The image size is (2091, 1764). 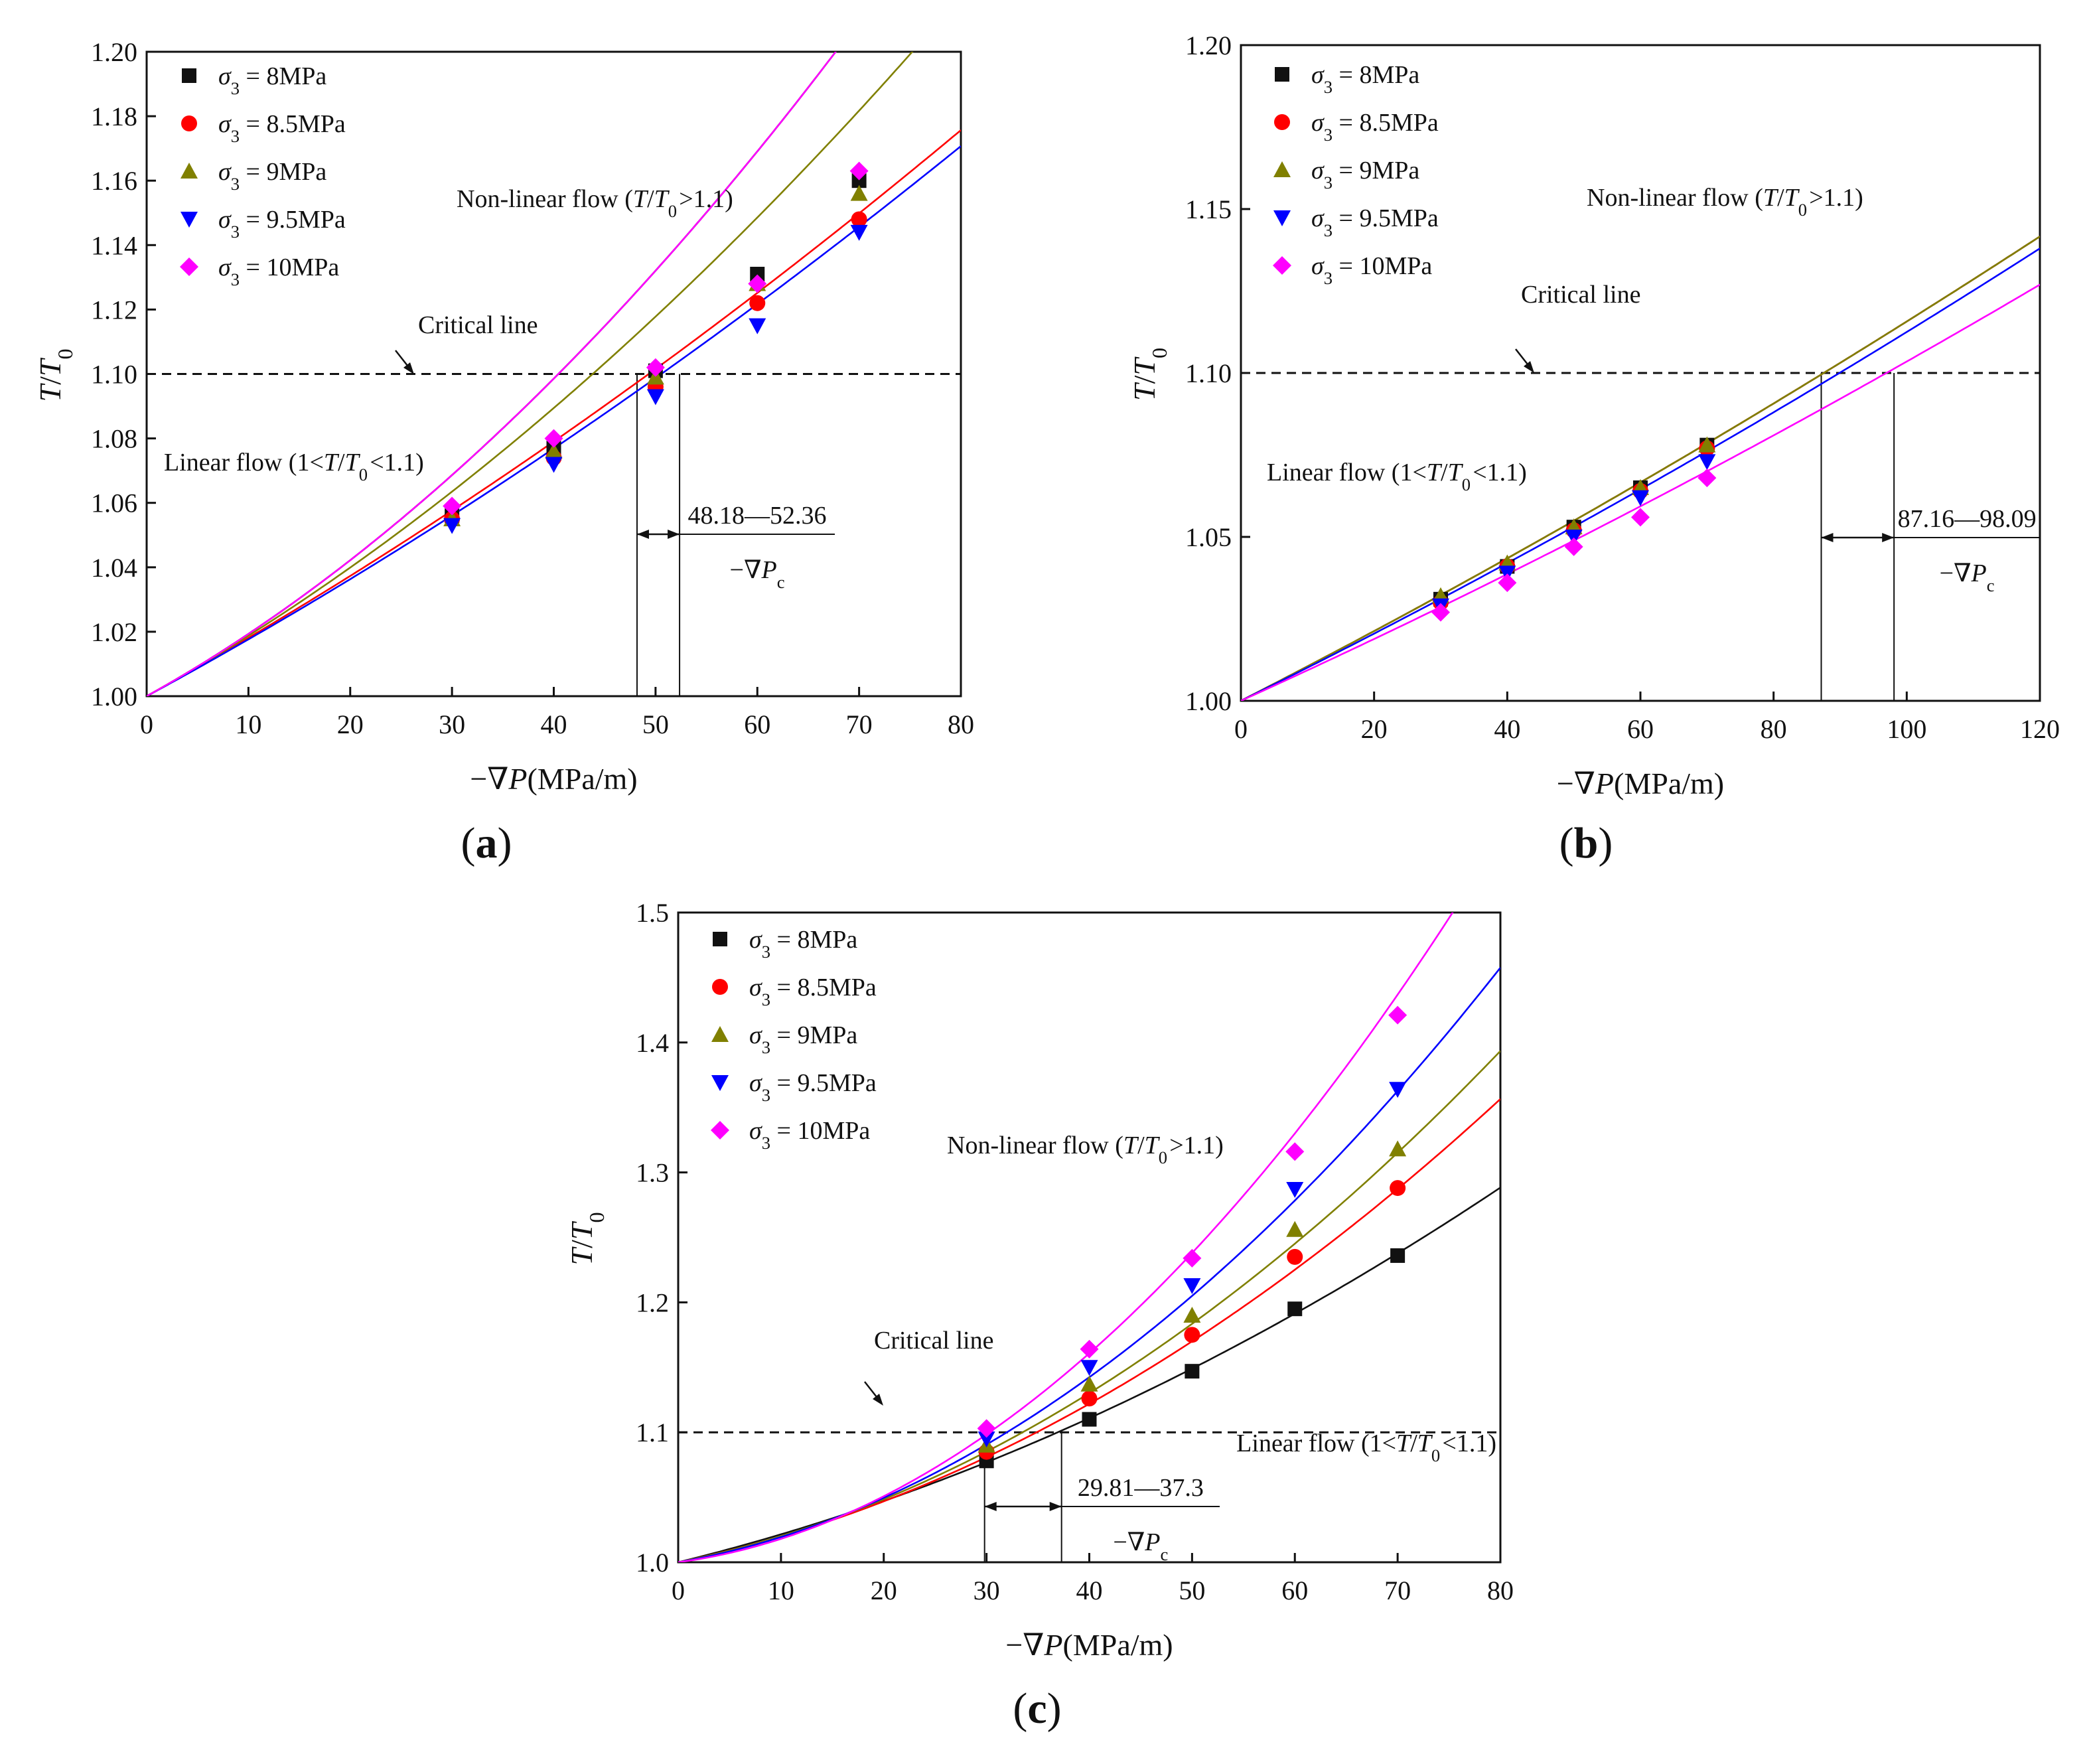 What do you see at coordinates (652, 913) in the screenshot?
I see `y-tick-label: 1.5` at bounding box center [652, 913].